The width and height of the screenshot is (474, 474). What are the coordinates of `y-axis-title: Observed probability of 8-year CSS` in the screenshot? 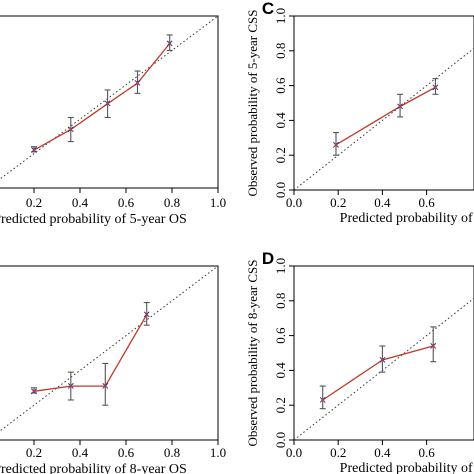 It's located at (252, 352).